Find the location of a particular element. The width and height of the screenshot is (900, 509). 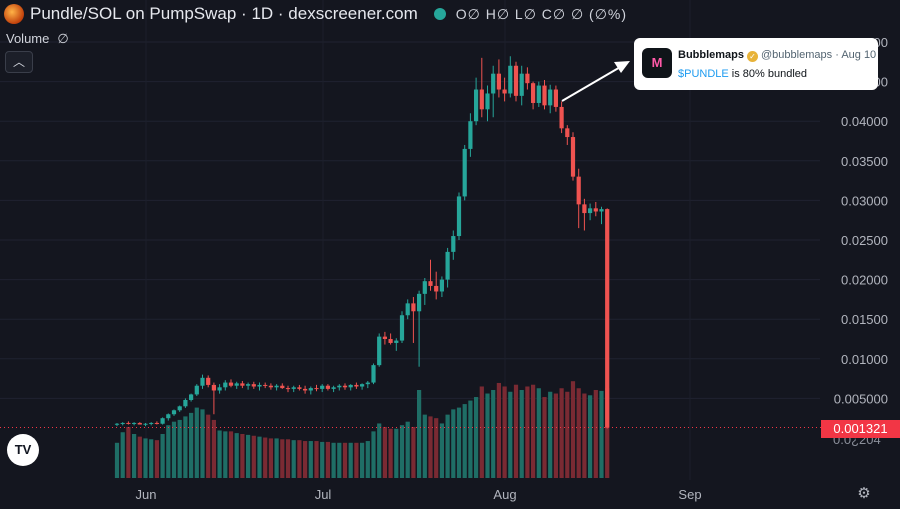

y-tick-label: 0.005000 is located at coordinates (861, 398).